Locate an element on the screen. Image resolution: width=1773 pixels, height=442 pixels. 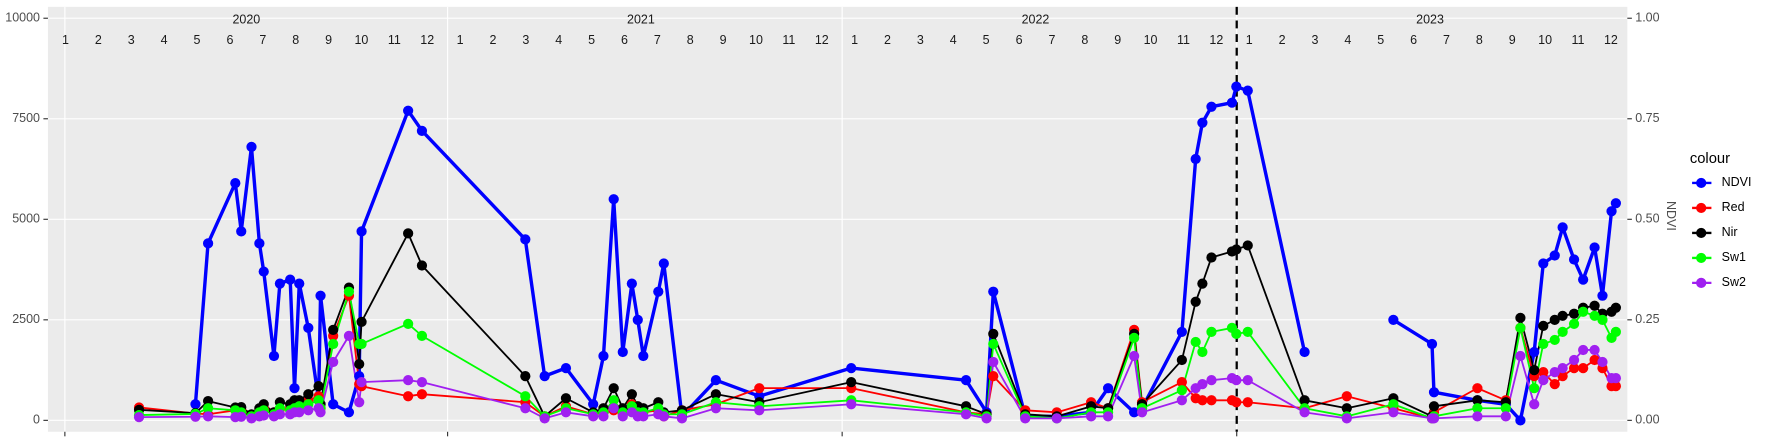
year-label: 2022 is located at coordinates (1036, 20).